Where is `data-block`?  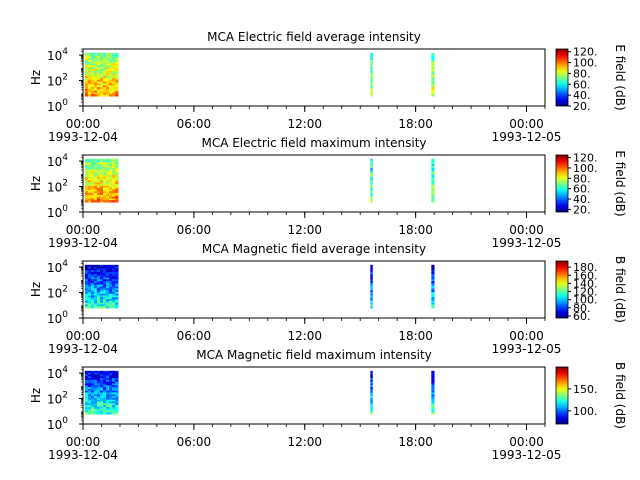 data-block is located at coordinates (371, 180).